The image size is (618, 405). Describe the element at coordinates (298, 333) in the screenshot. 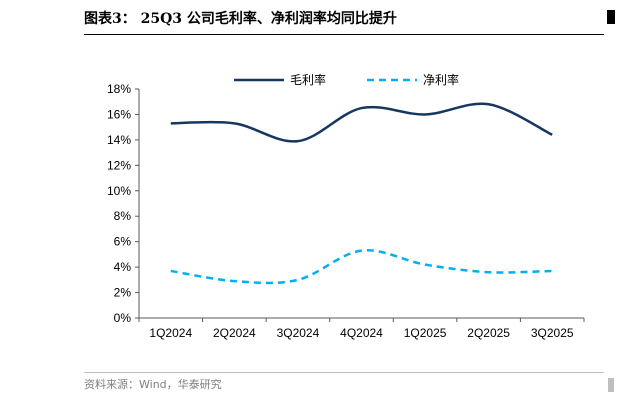

I see `x-tick-label: 3Q2024` at that location.